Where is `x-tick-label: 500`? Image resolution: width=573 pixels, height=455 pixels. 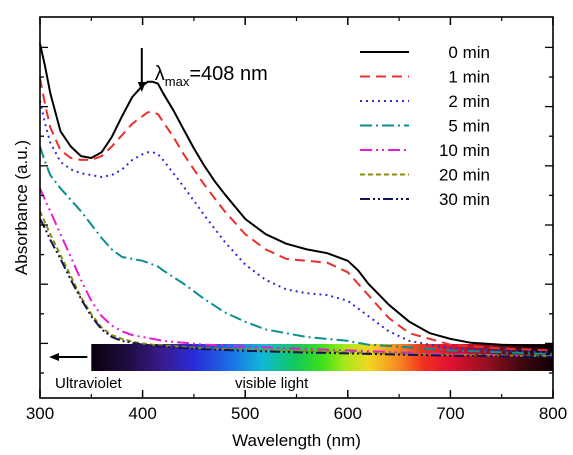
x-tick-label: 500 is located at coordinates (245, 413).